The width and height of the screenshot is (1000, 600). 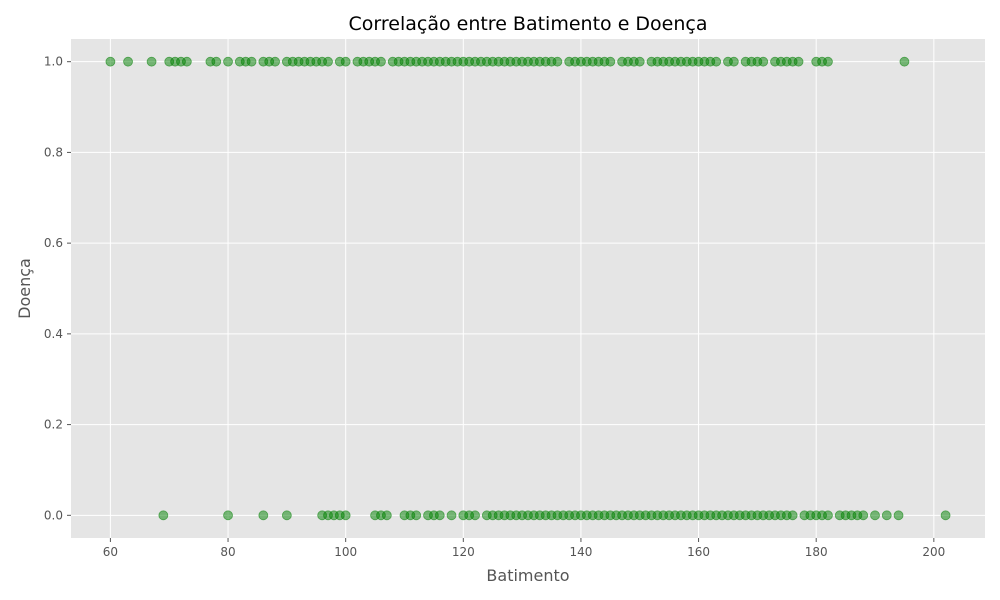 I want to click on x-tick-label: 160, so click(x=698, y=552).